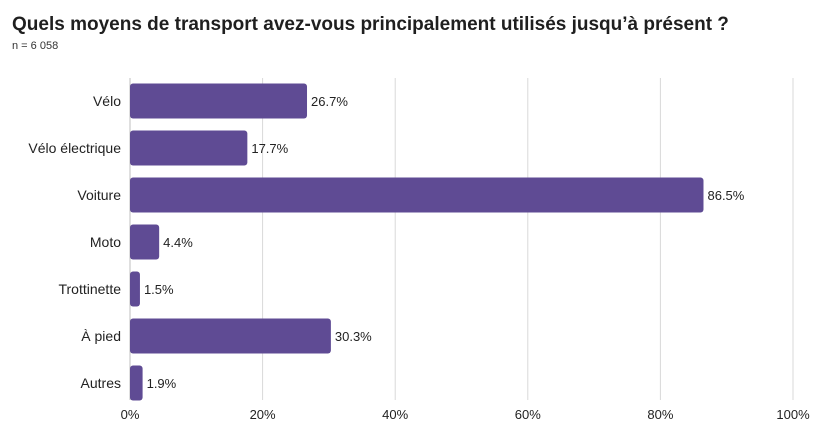 This screenshot has width=824, height=443. I want to click on category-label: Autres, so click(101, 383).